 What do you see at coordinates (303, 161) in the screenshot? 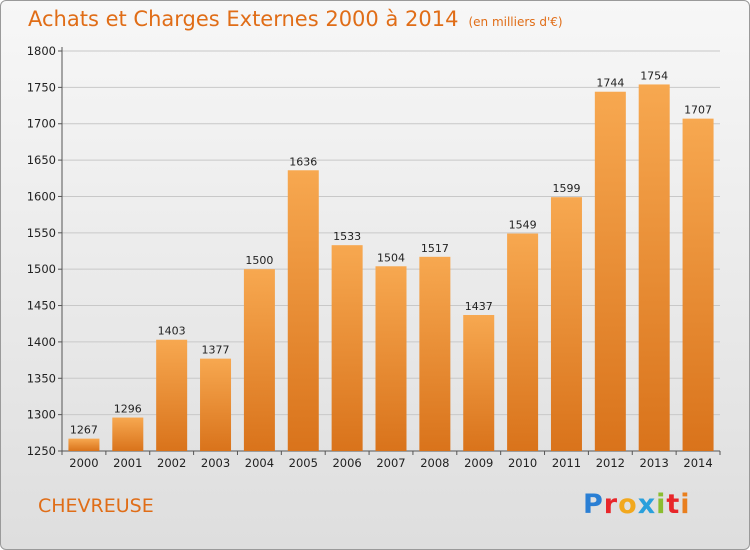
I see `data-label-2005: 1636` at bounding box center [303, 161].